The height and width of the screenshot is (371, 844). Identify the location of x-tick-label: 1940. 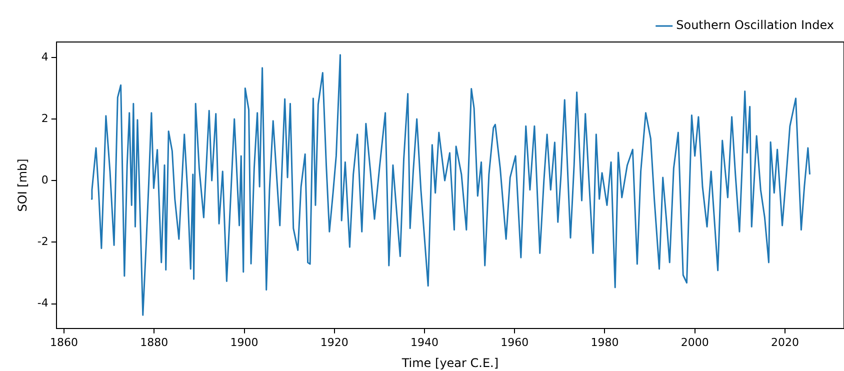
(424, 342).